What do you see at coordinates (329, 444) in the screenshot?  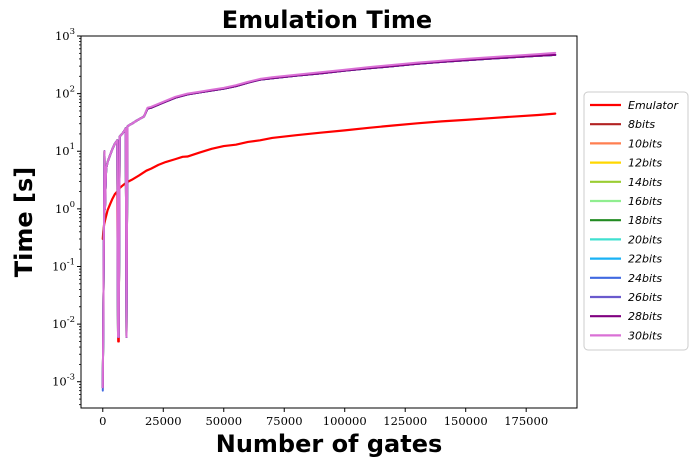 I see `x-axis-label: Number of gates` at bounding box center [329, 444].